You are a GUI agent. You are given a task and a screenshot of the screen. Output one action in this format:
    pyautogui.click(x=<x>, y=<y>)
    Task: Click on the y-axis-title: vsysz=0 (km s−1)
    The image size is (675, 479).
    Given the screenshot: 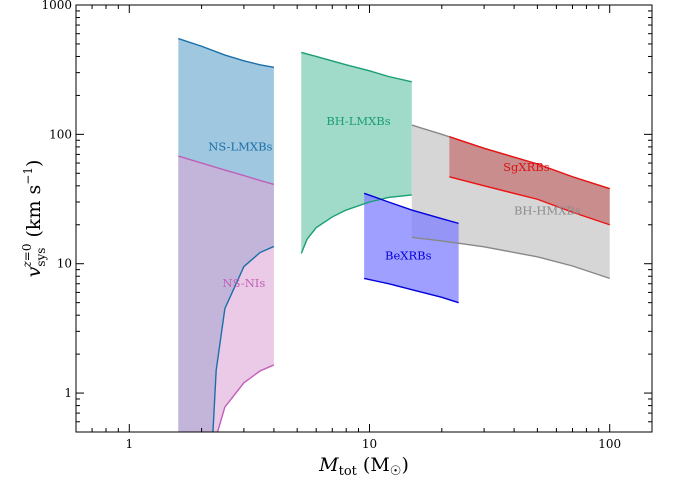 What is the action you would take?
    pyautogui.click(x=34, y=219)
    